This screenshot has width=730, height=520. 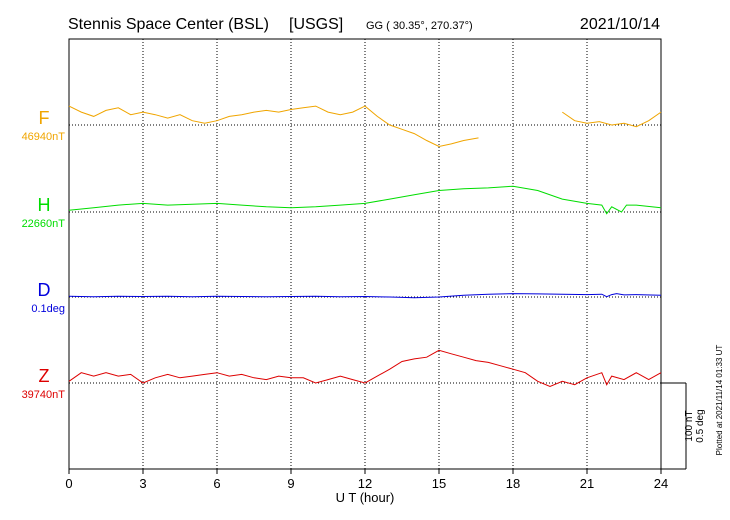 I want to click on date-label: 2021/10/14, so click(x=620, y=24).